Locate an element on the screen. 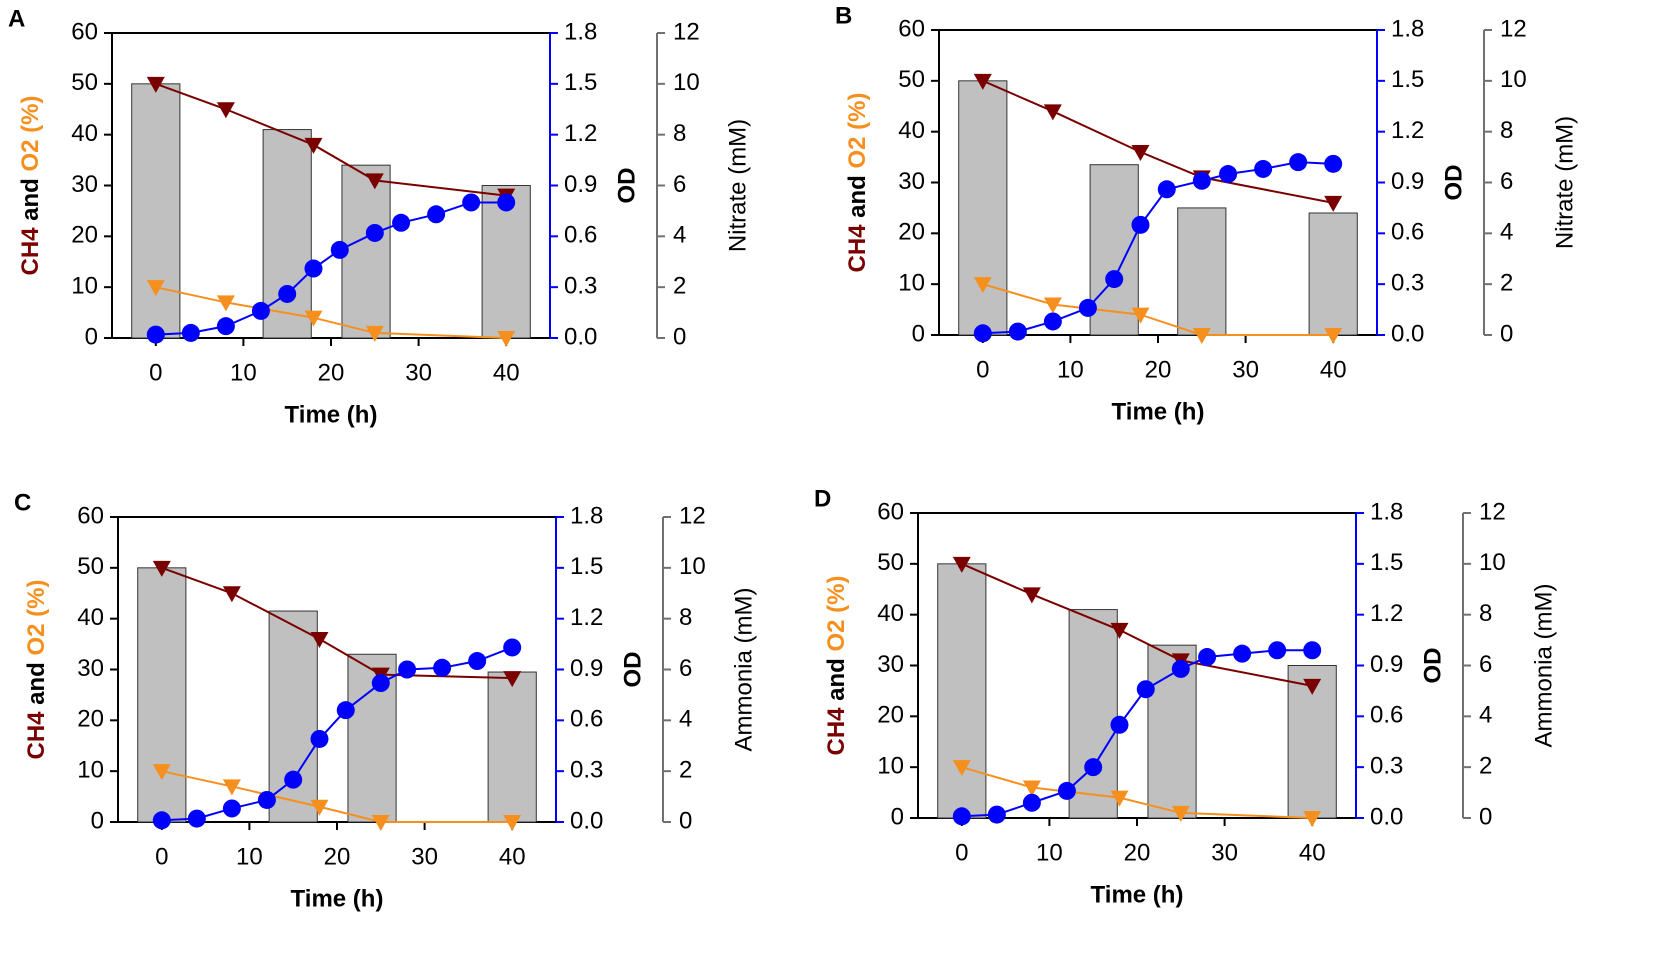  y-axis-title-part: CH4 is located at coordinates (30, 251).